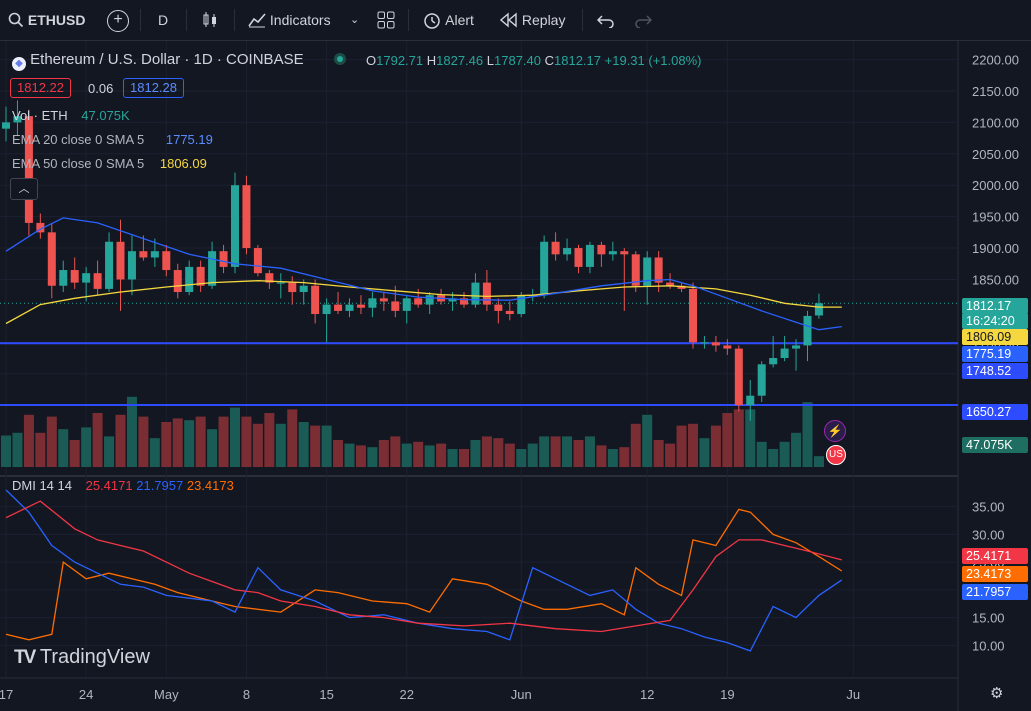 The height and width of the screenshot is (711, 1031). I want to click on ema50-price-label: 1806.09, so click(995, 337).